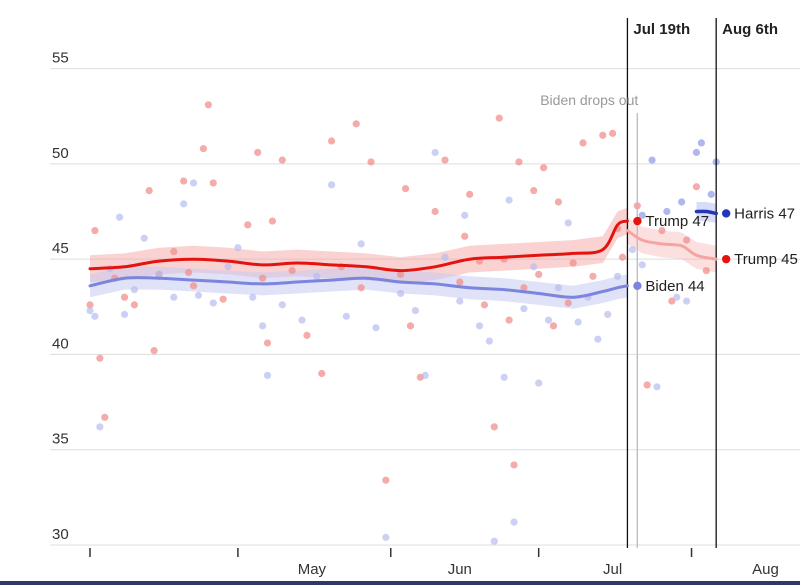  What do you see at coordinates (726, 213) in the screenshot?
I see `end-dot-harris` at bounding box center [726, 213].